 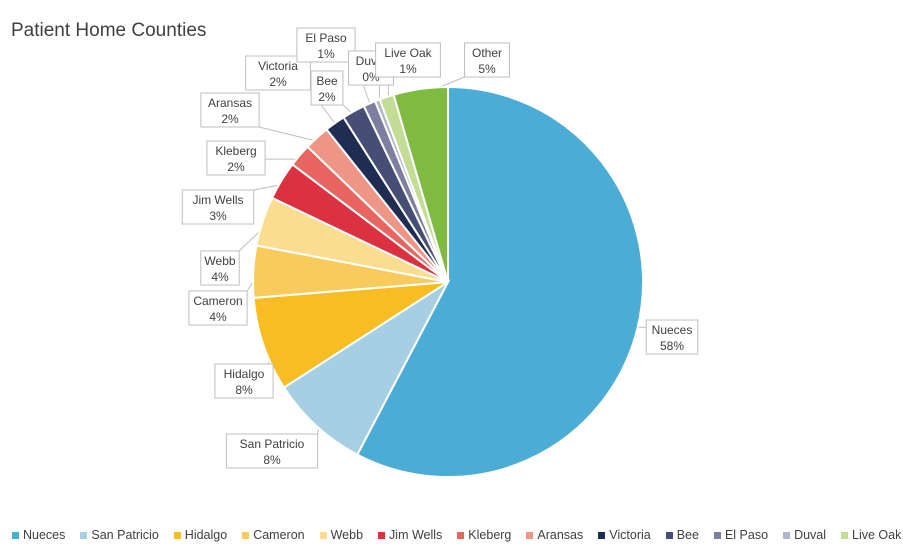 I want to click on leader-line, so click(x=289, y=134).